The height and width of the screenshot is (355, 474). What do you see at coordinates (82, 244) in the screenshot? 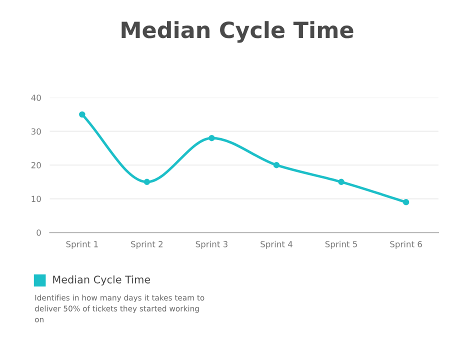
I see `x-tick-label: Sprint 1` at bounding box center [82, 244].